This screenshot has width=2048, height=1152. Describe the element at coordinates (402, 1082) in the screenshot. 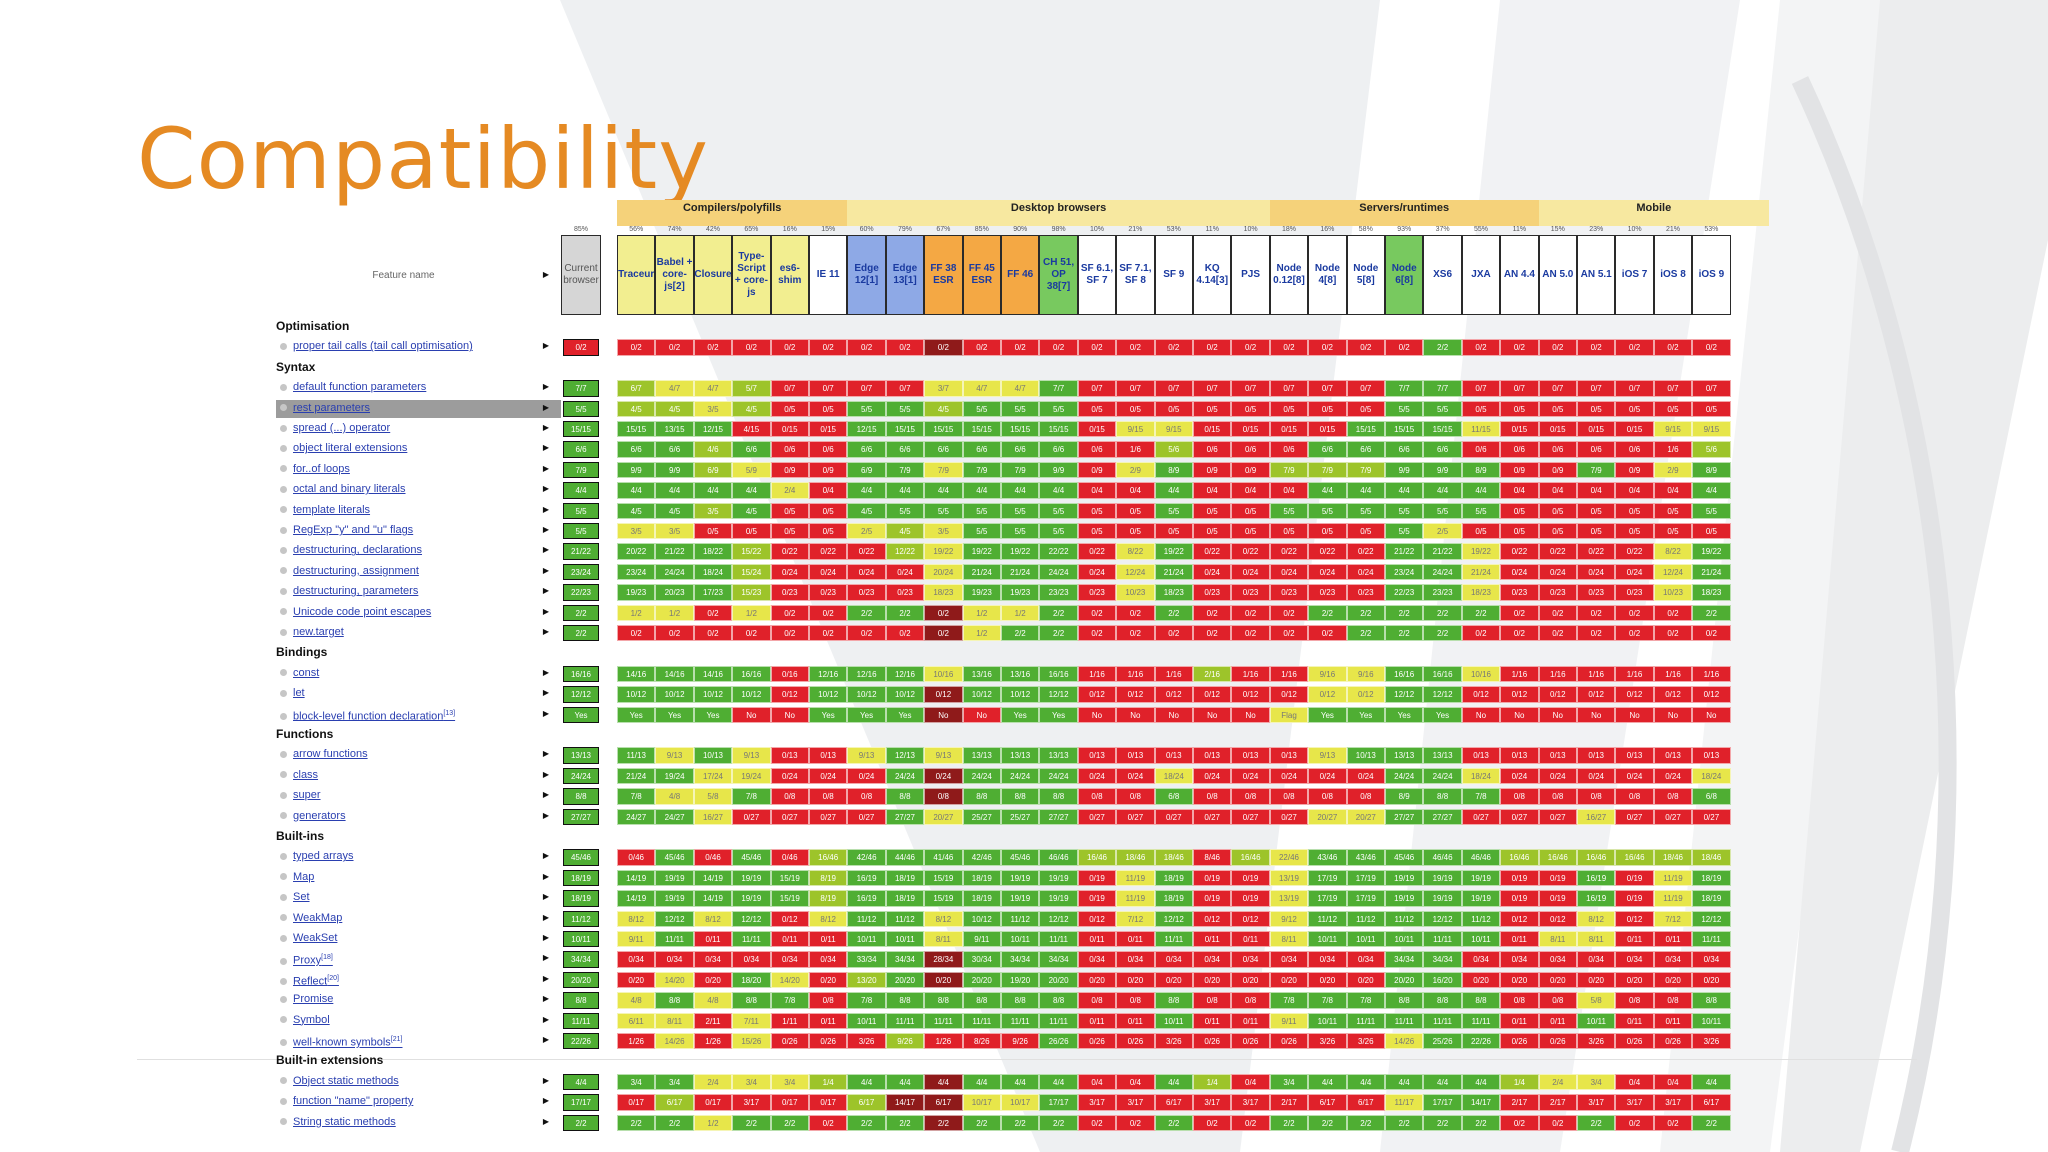

I see `feature-link: Object static methods` at that location.